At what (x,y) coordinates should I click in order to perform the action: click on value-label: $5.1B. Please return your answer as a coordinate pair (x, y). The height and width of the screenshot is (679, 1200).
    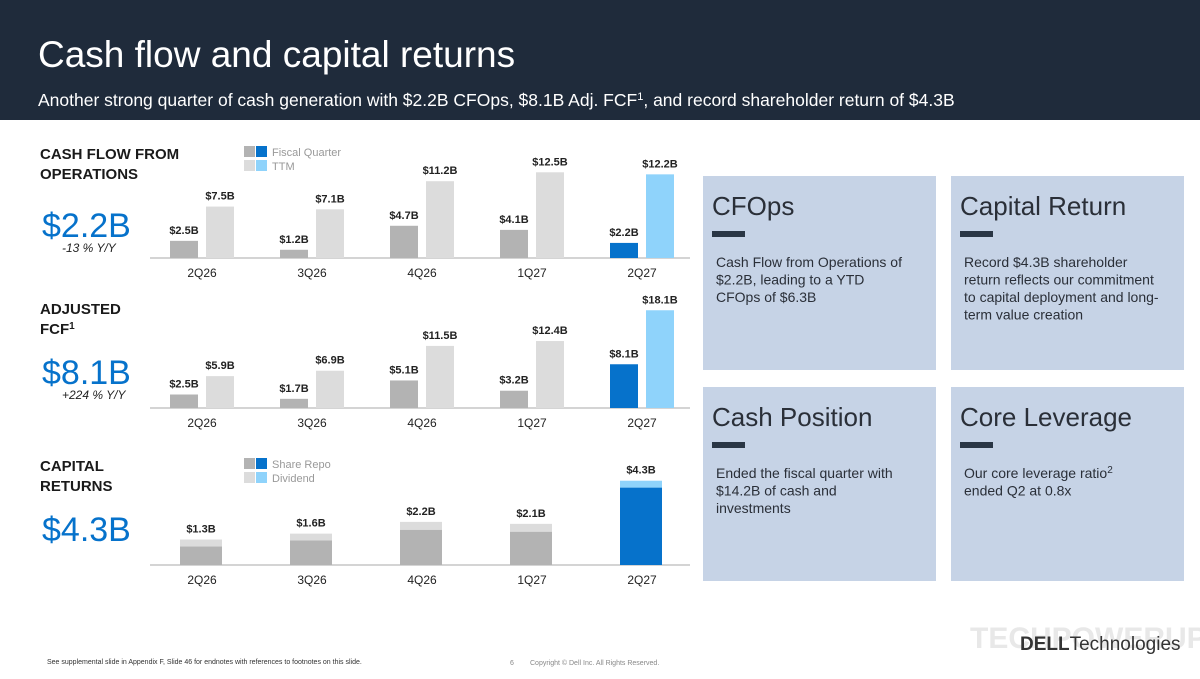
    Looking at the image, I should click on (403, 370).